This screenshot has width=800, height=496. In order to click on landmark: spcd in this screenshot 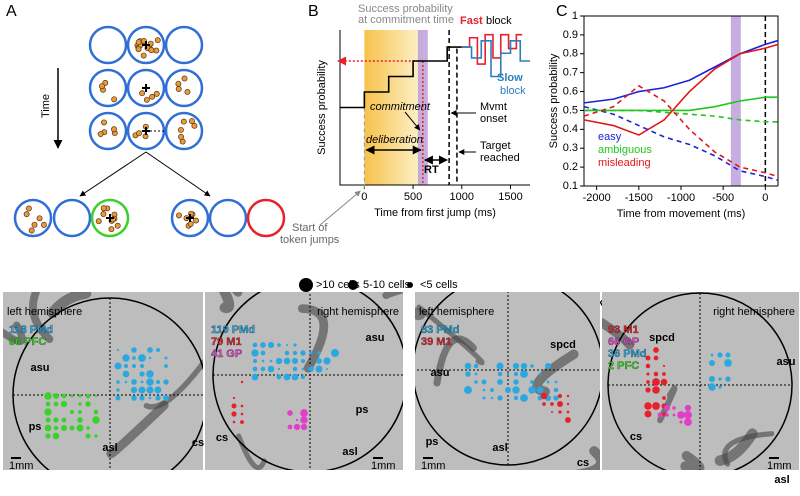, I will do `click(662, 338)`.